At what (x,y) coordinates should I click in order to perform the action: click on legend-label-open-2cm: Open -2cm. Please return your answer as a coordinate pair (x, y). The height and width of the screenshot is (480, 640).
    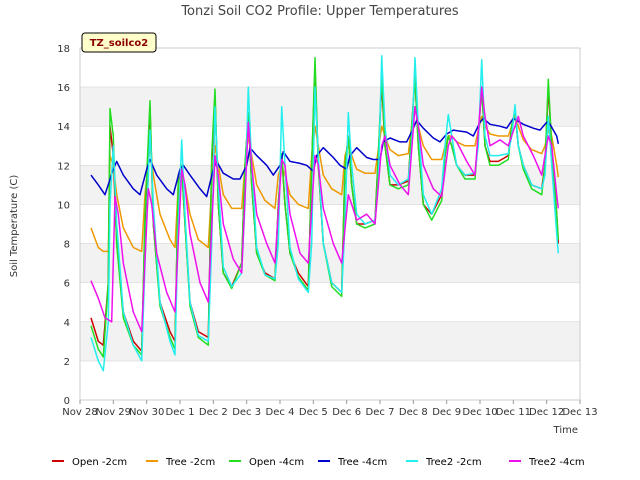
    Looking at the image, I should click on (99, 462).